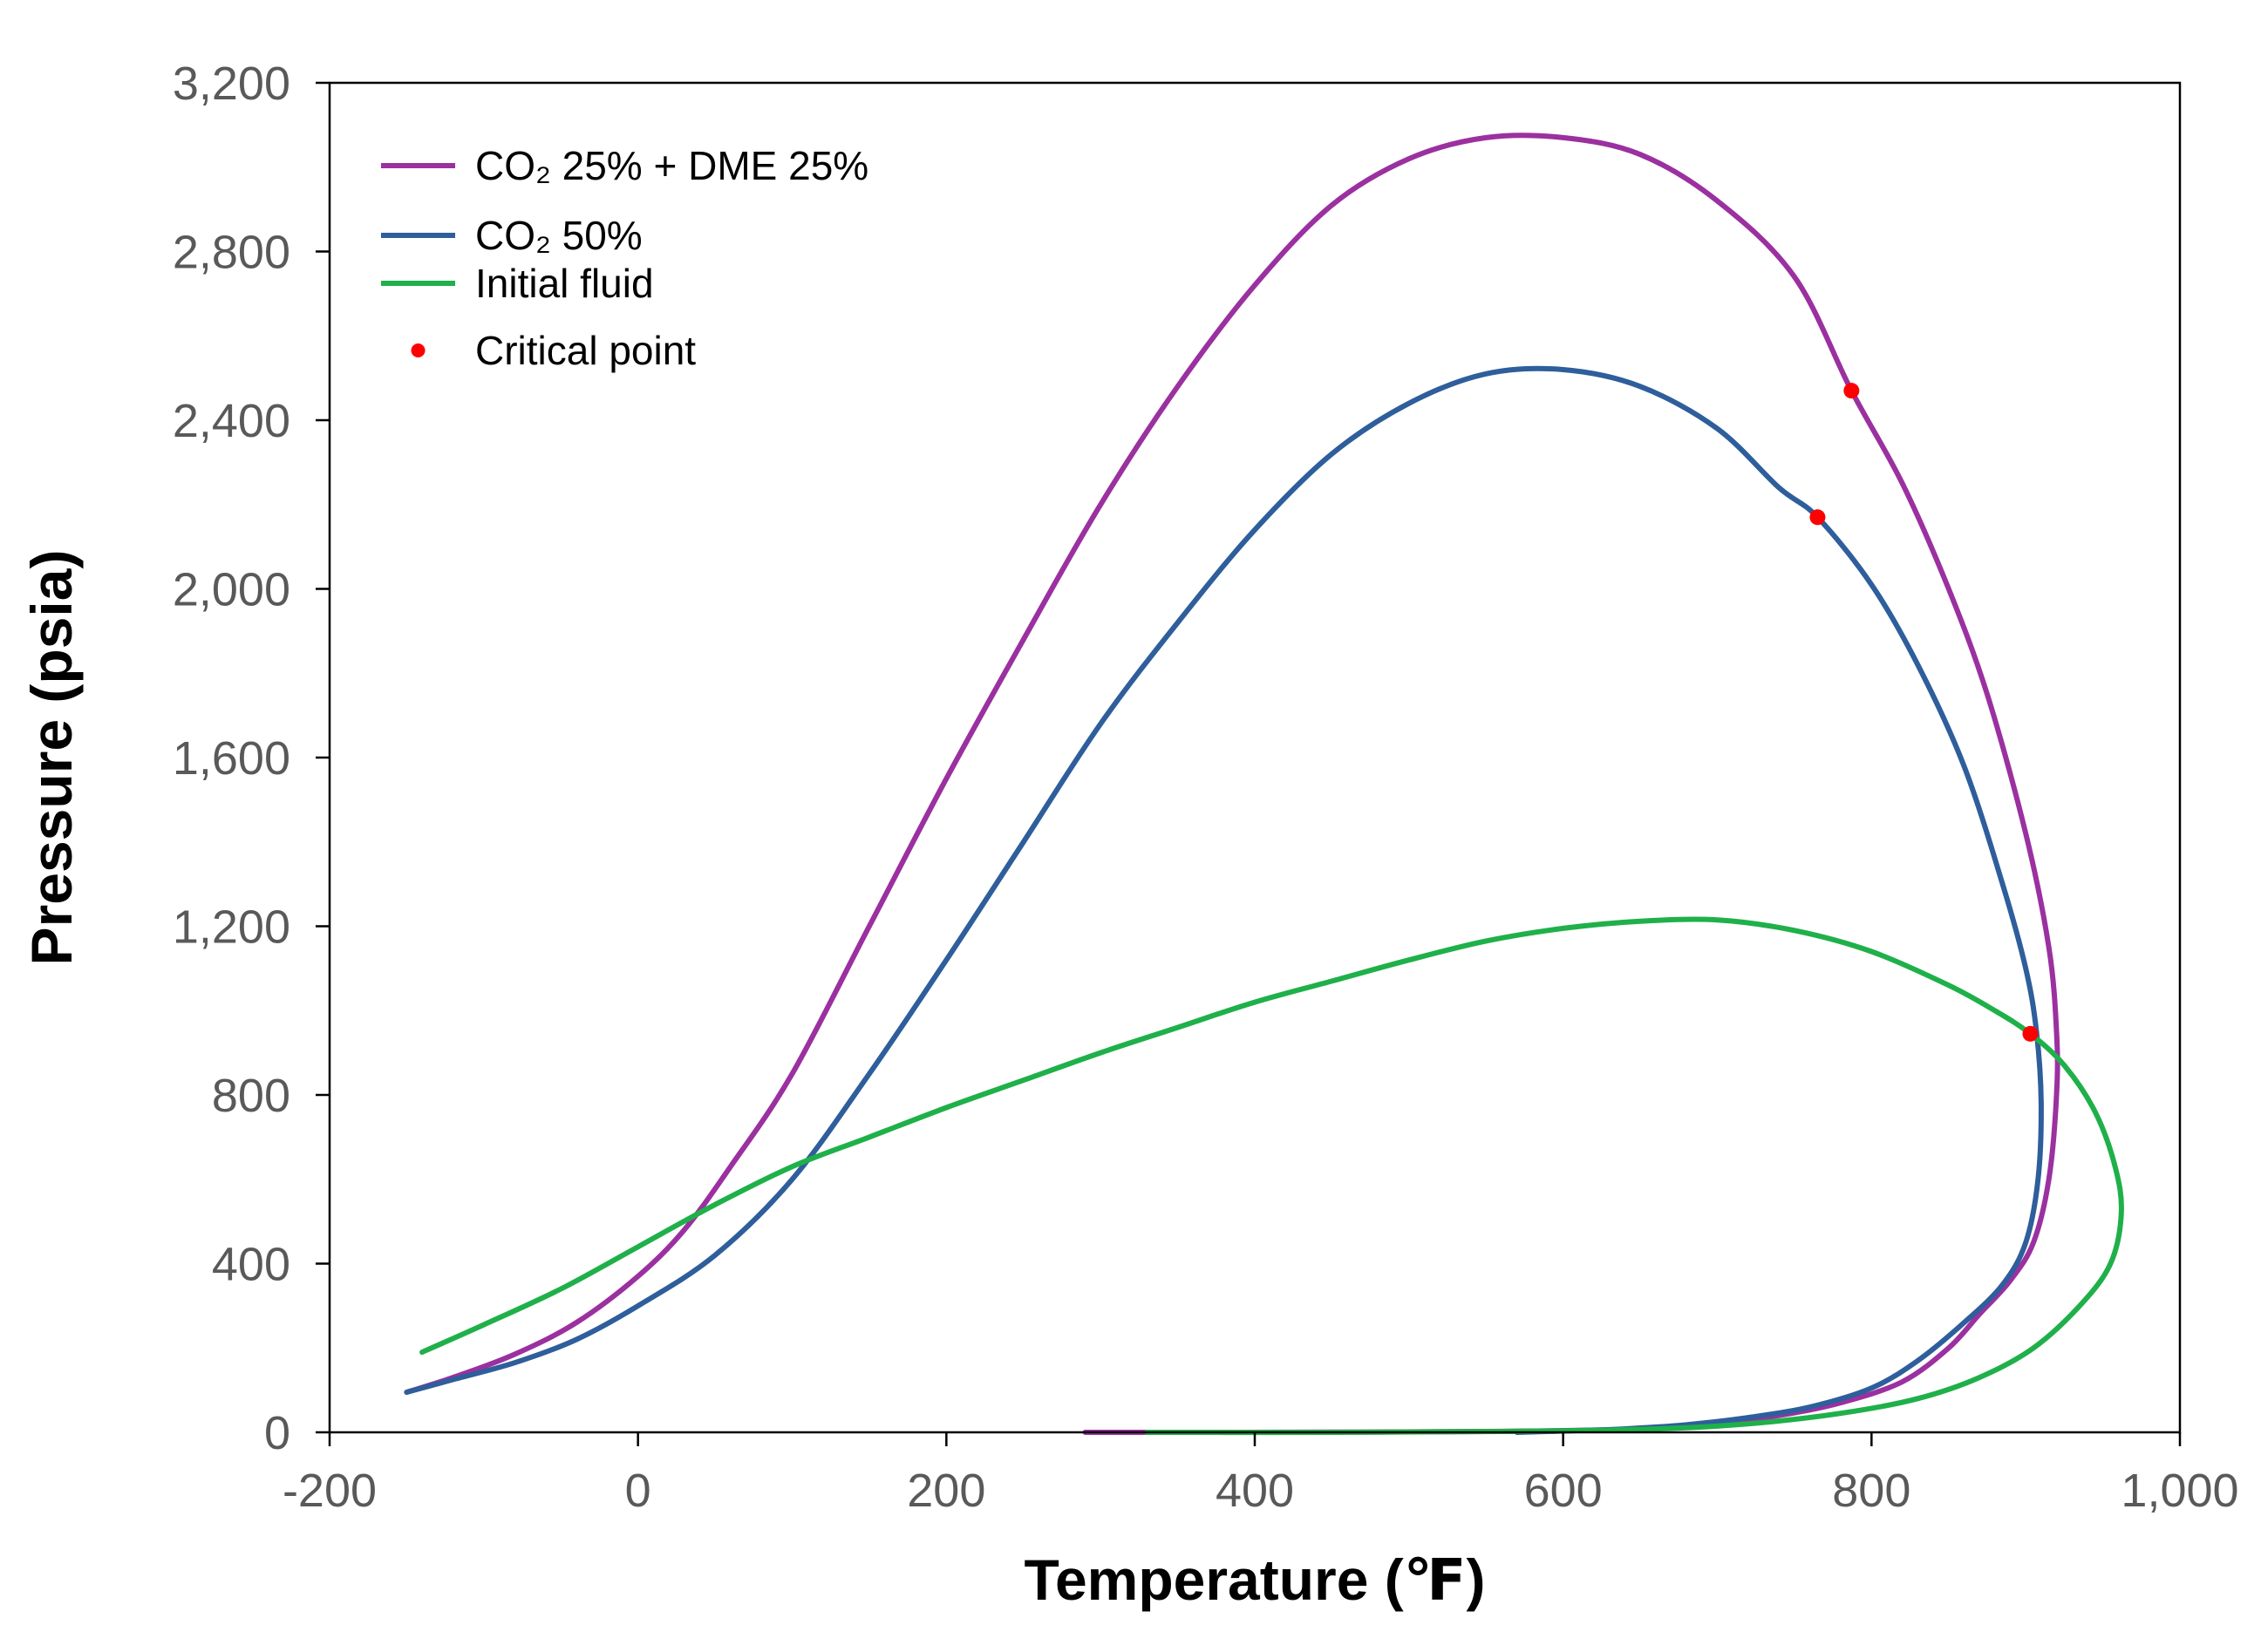 This screenshot has height=1652, width=2261. Describe the element at coordinates (277, 1433) in the screenshot. I see `y-tick-label: 0` at that location.